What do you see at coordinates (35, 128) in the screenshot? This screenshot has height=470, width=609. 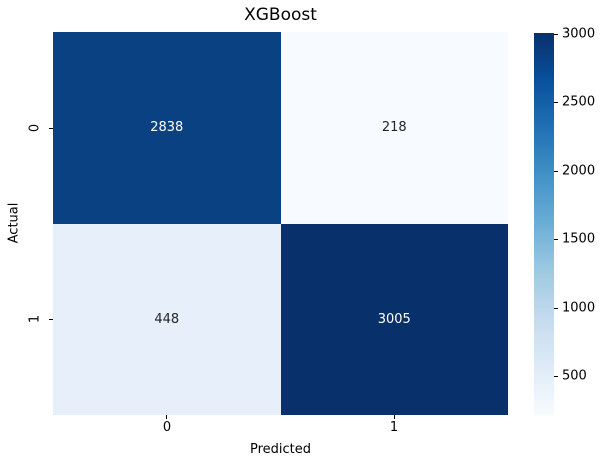 I see `y-tick-label-0: 0` at bounding box center [35, 128].